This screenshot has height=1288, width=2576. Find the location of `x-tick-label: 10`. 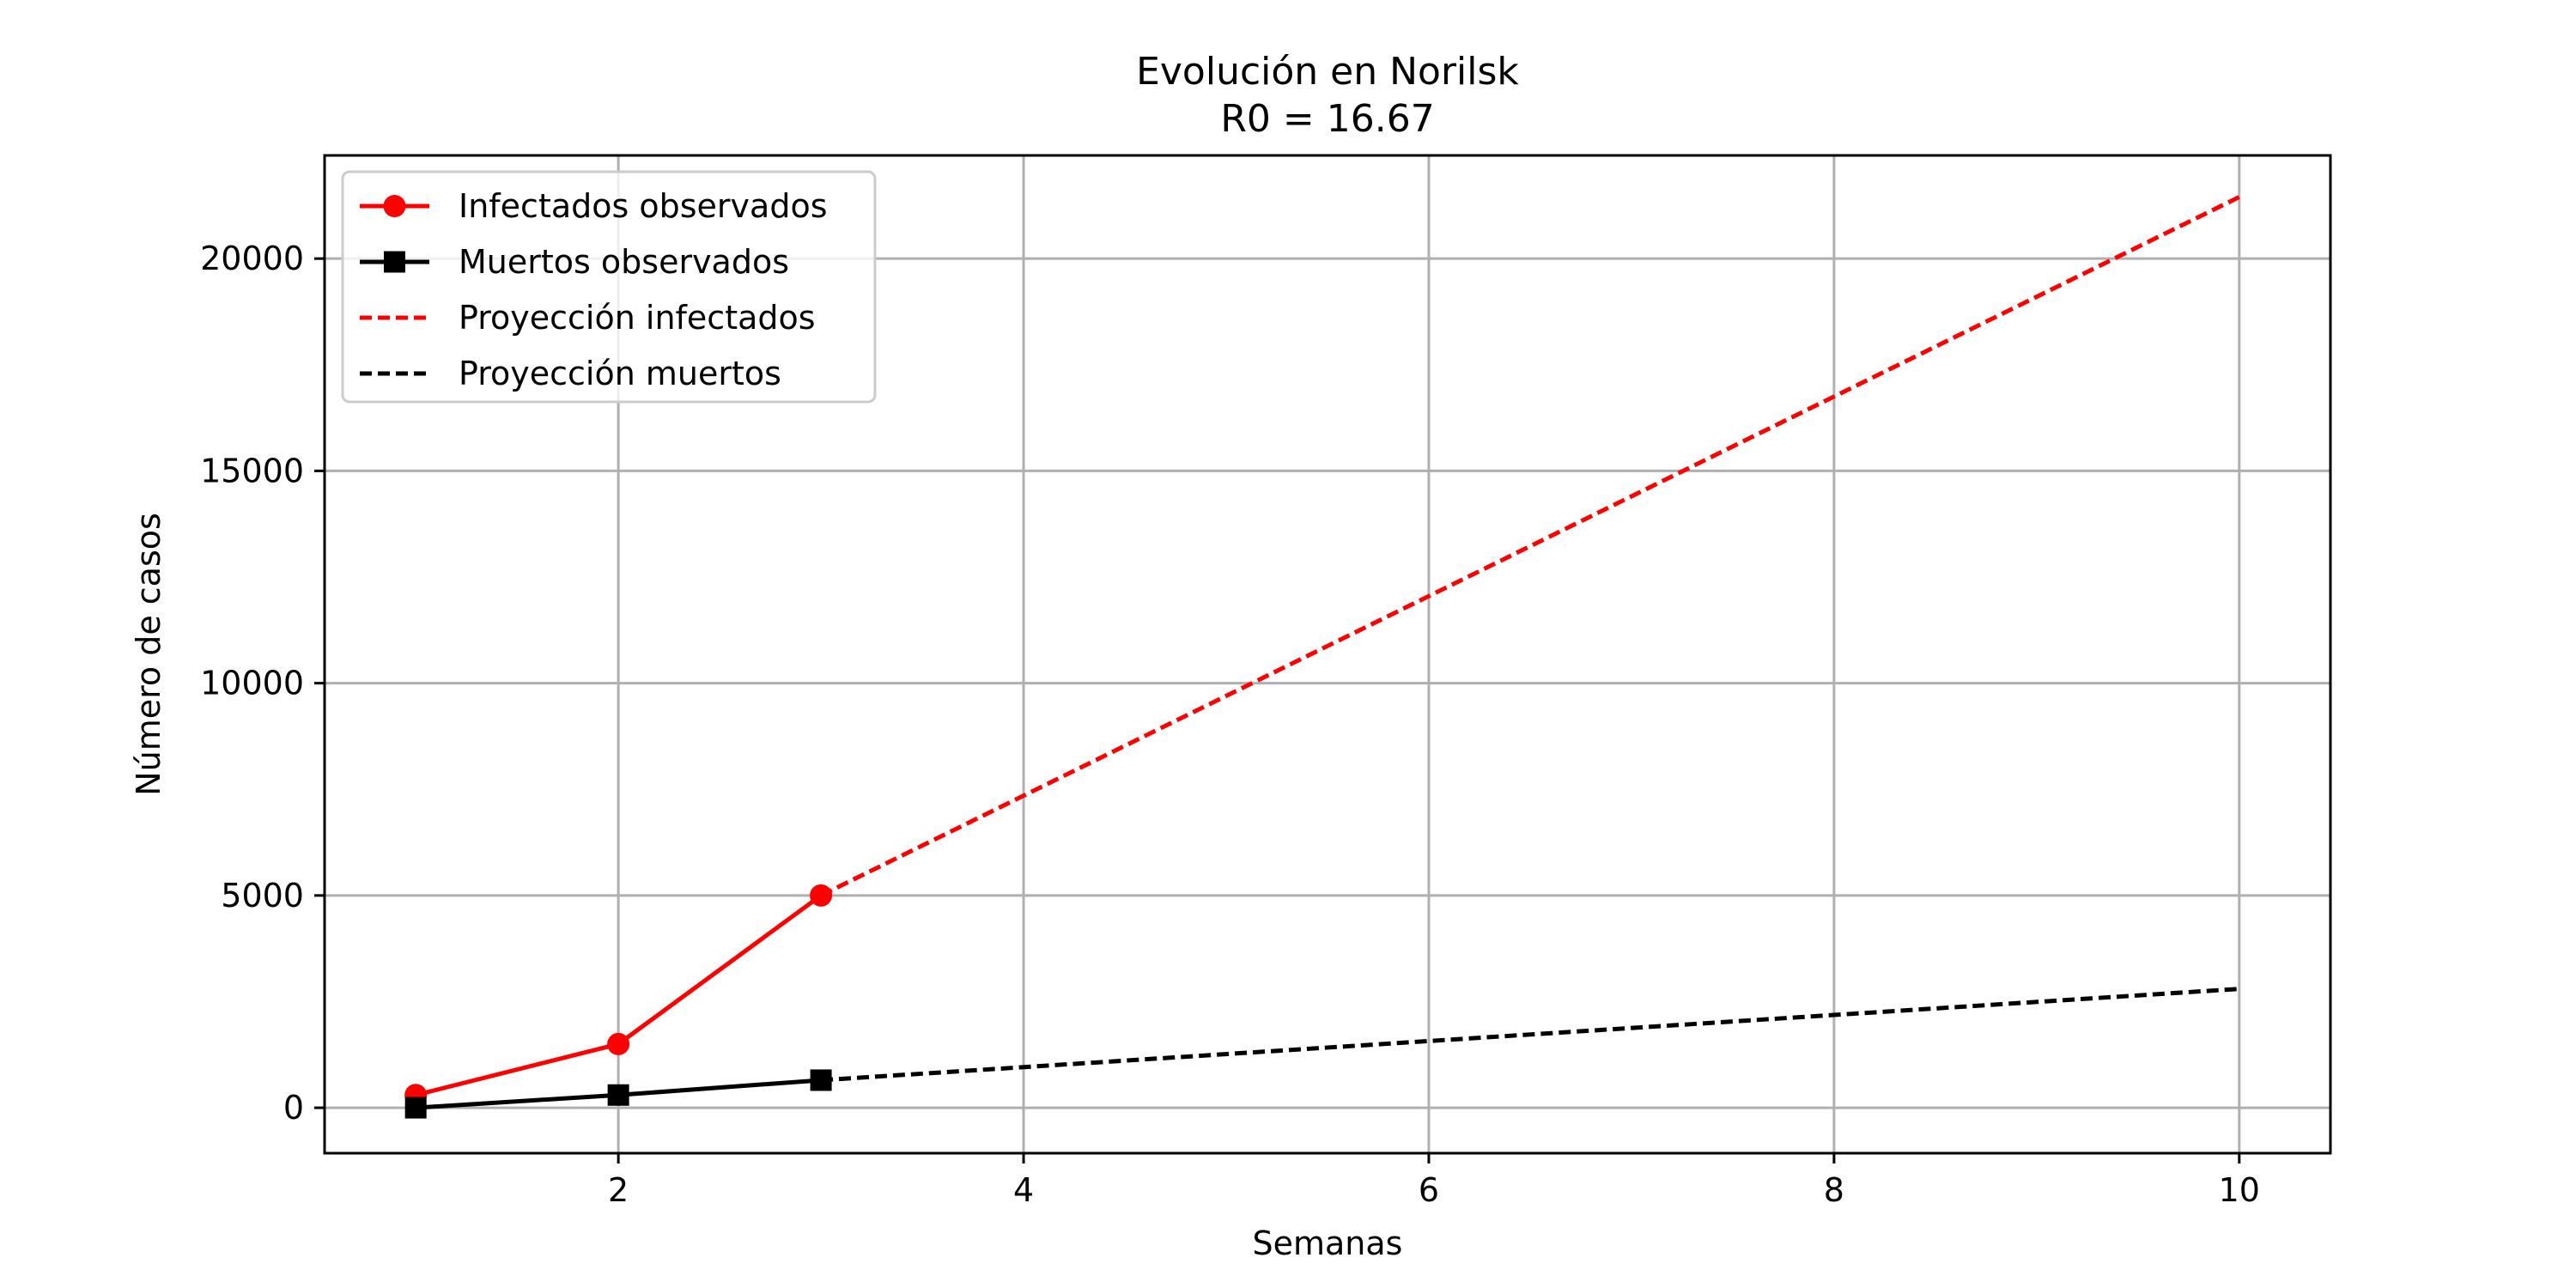

x-tick-label: 10 is located at coordinates (2239, 1190).